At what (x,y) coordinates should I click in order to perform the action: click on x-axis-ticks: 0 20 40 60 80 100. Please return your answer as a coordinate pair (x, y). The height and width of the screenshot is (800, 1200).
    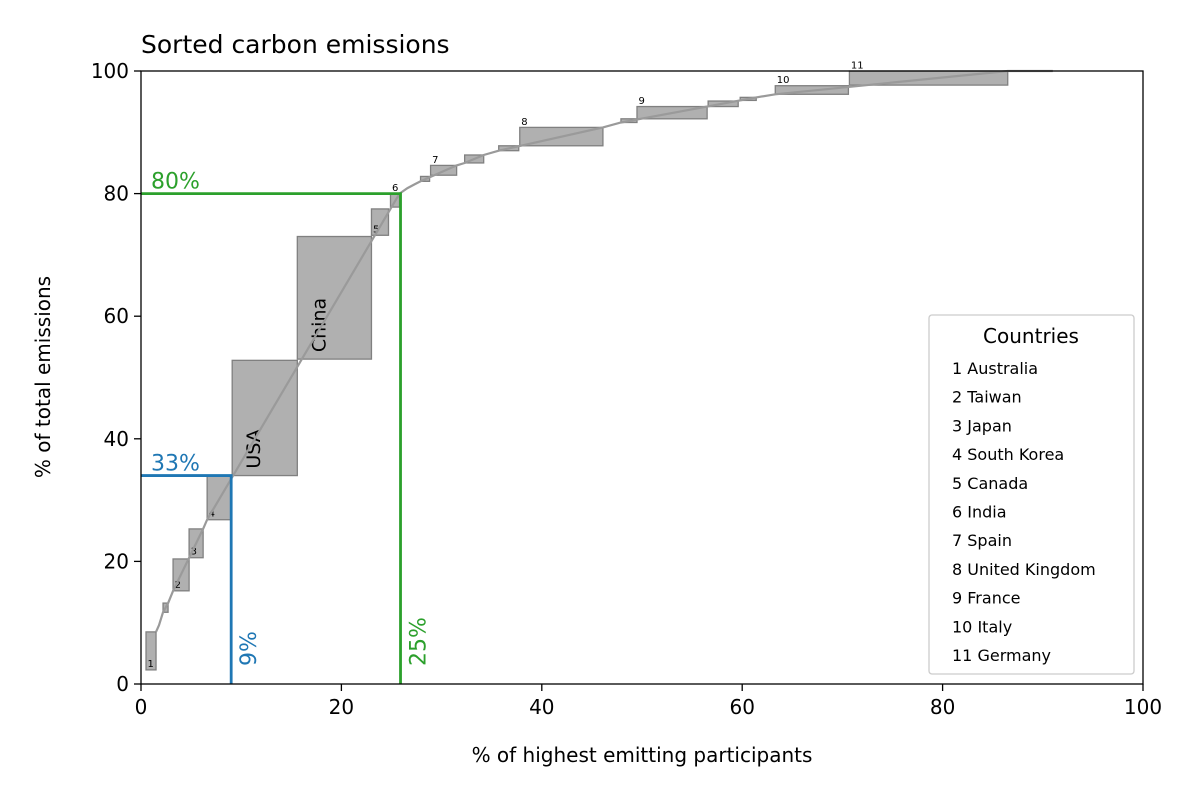
    Looking at the image, I should click on (648, 701).